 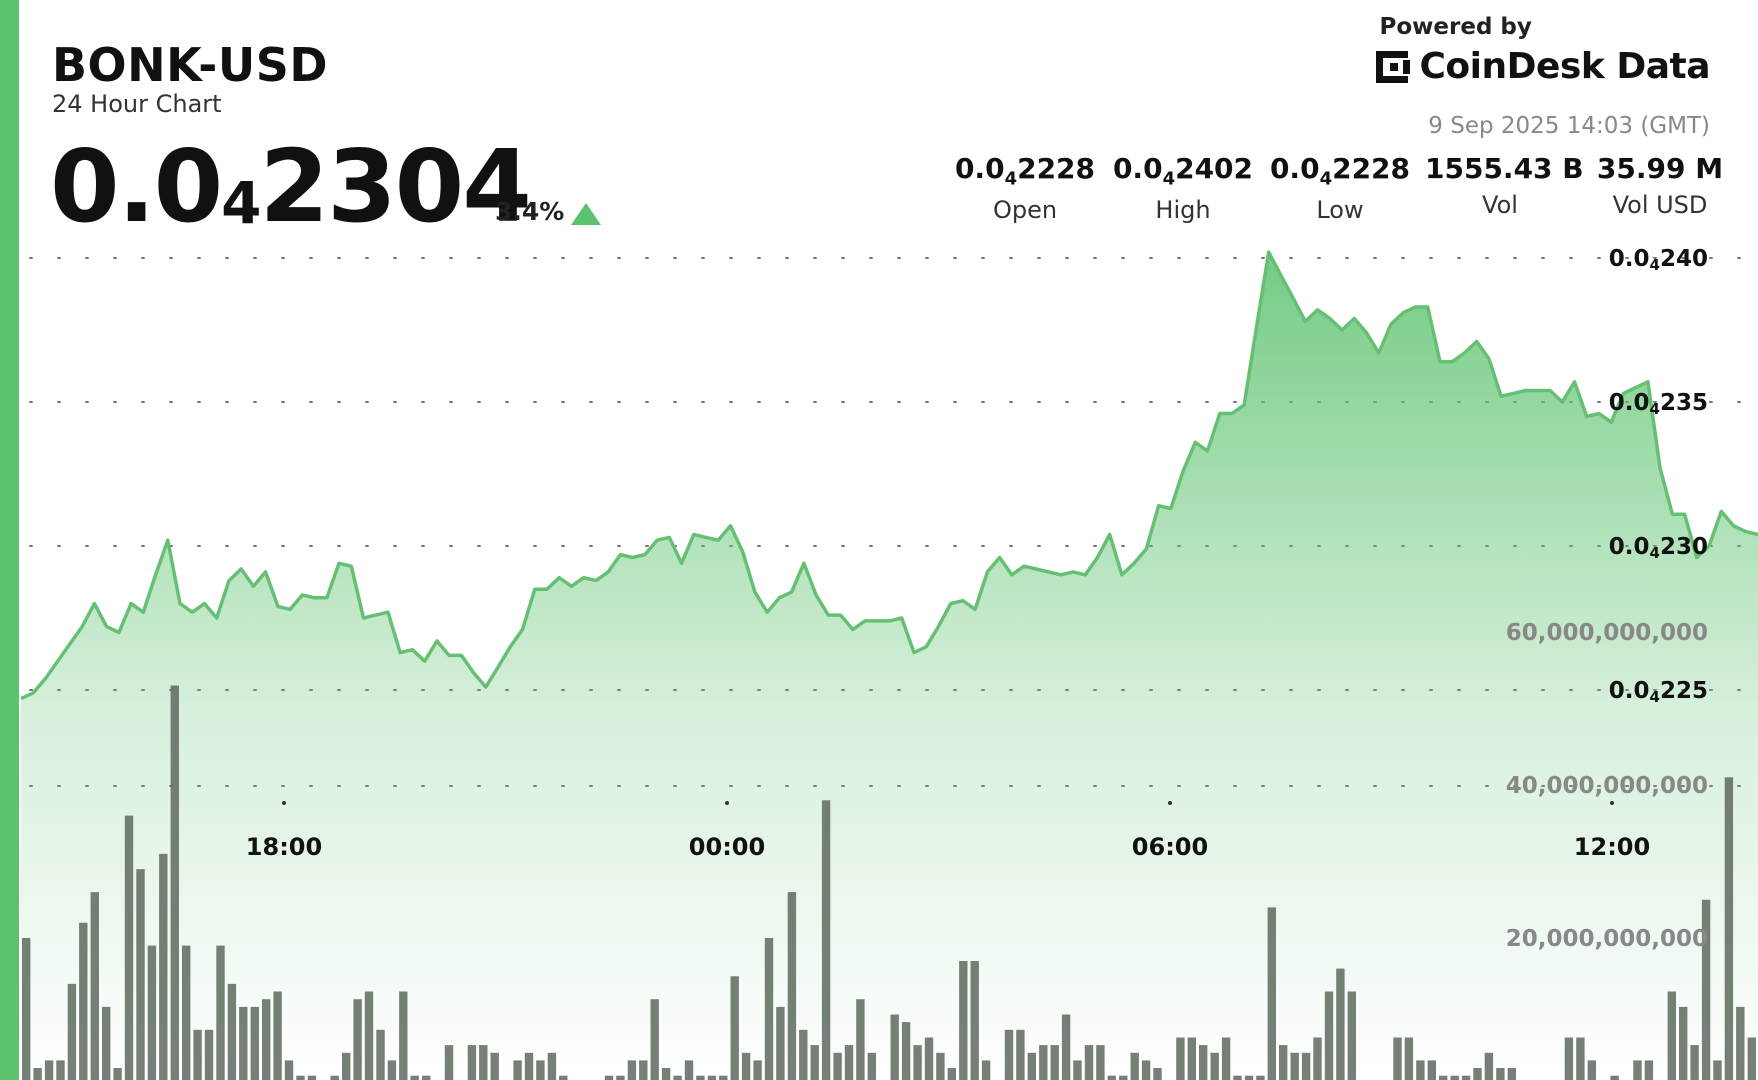 I want to click on stat-high: 0.042402 High, so click(x=1183, y=188).